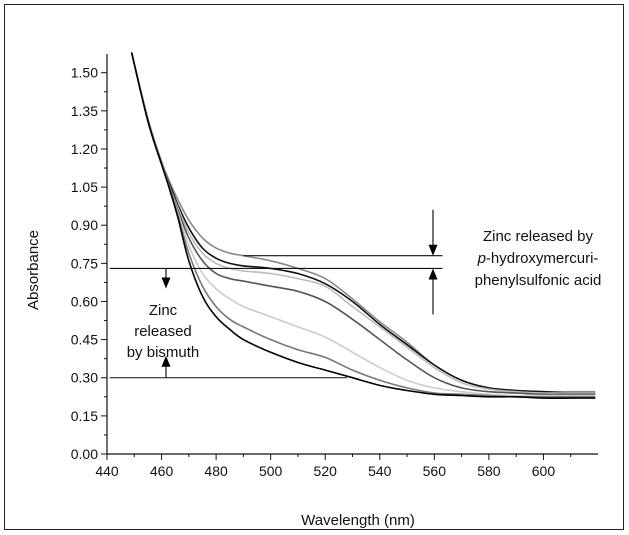 The height and width of the screenshot is (535, 629). Describe the element at coordinates (358, 520) in the screenshot. I see `x-axis-title: Wavelength (nm)` at that location.